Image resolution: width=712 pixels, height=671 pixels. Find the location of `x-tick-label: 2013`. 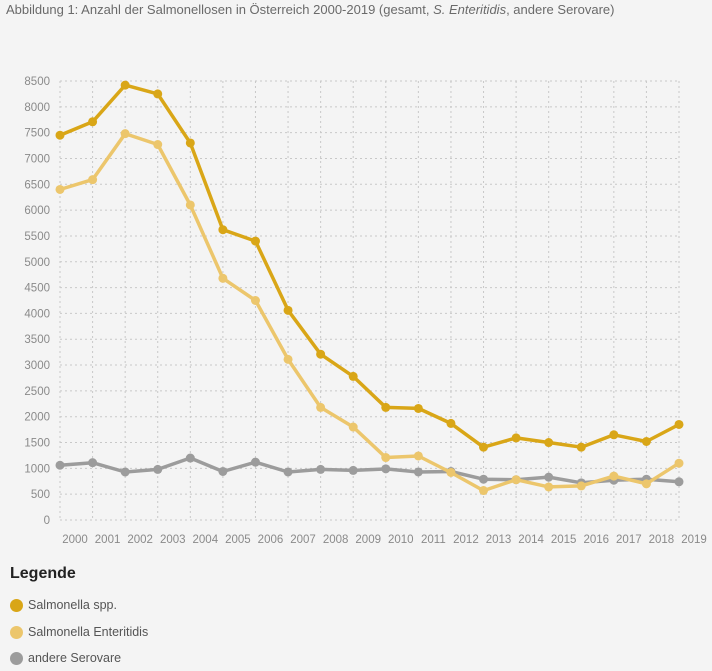

x-tick-label: 2013 is located at coordinates (499, 540).